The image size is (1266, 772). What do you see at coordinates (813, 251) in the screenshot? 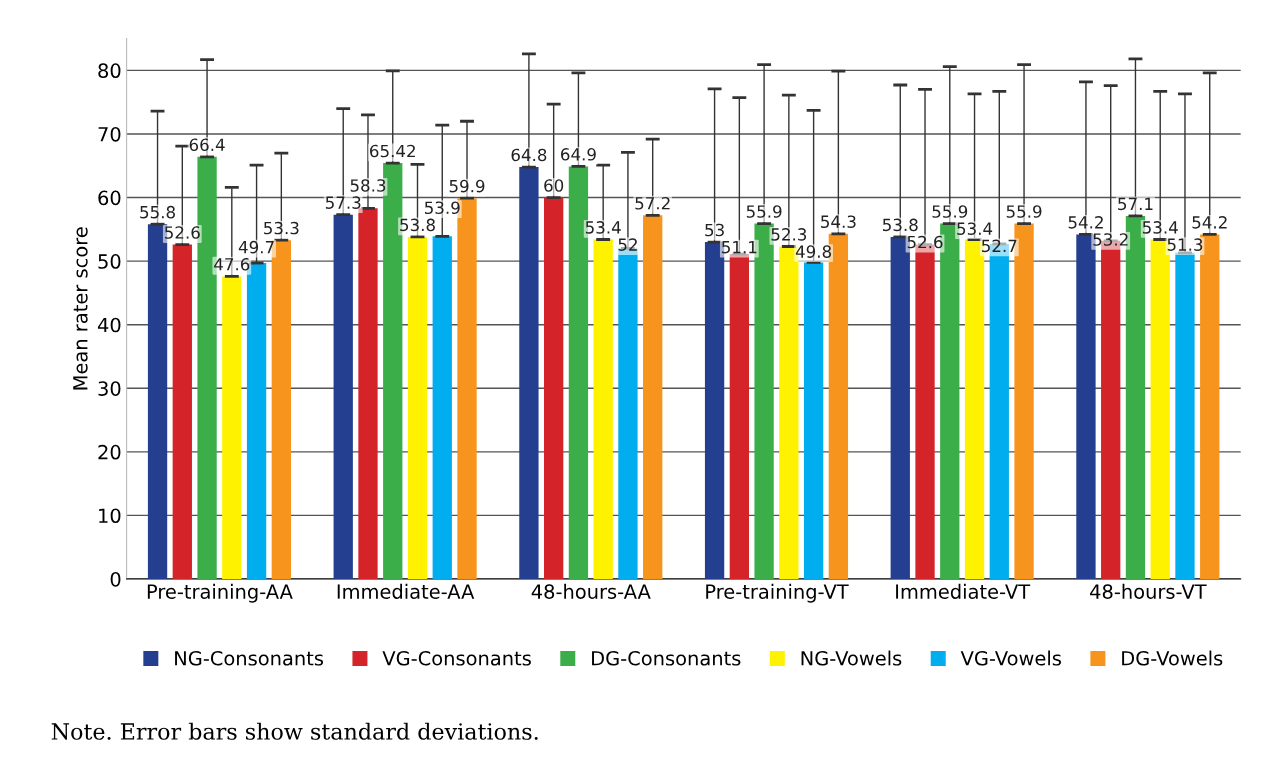
I see `data-label: 49.8` at bounding box center [813, 251].